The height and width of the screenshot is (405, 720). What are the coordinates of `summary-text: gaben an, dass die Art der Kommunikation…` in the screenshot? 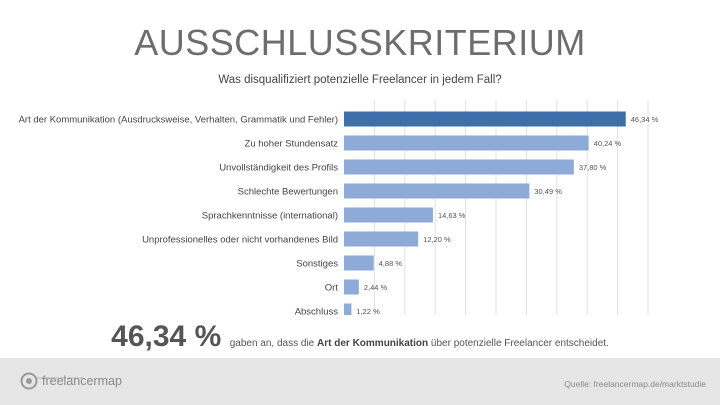 It's located at (419, 343).